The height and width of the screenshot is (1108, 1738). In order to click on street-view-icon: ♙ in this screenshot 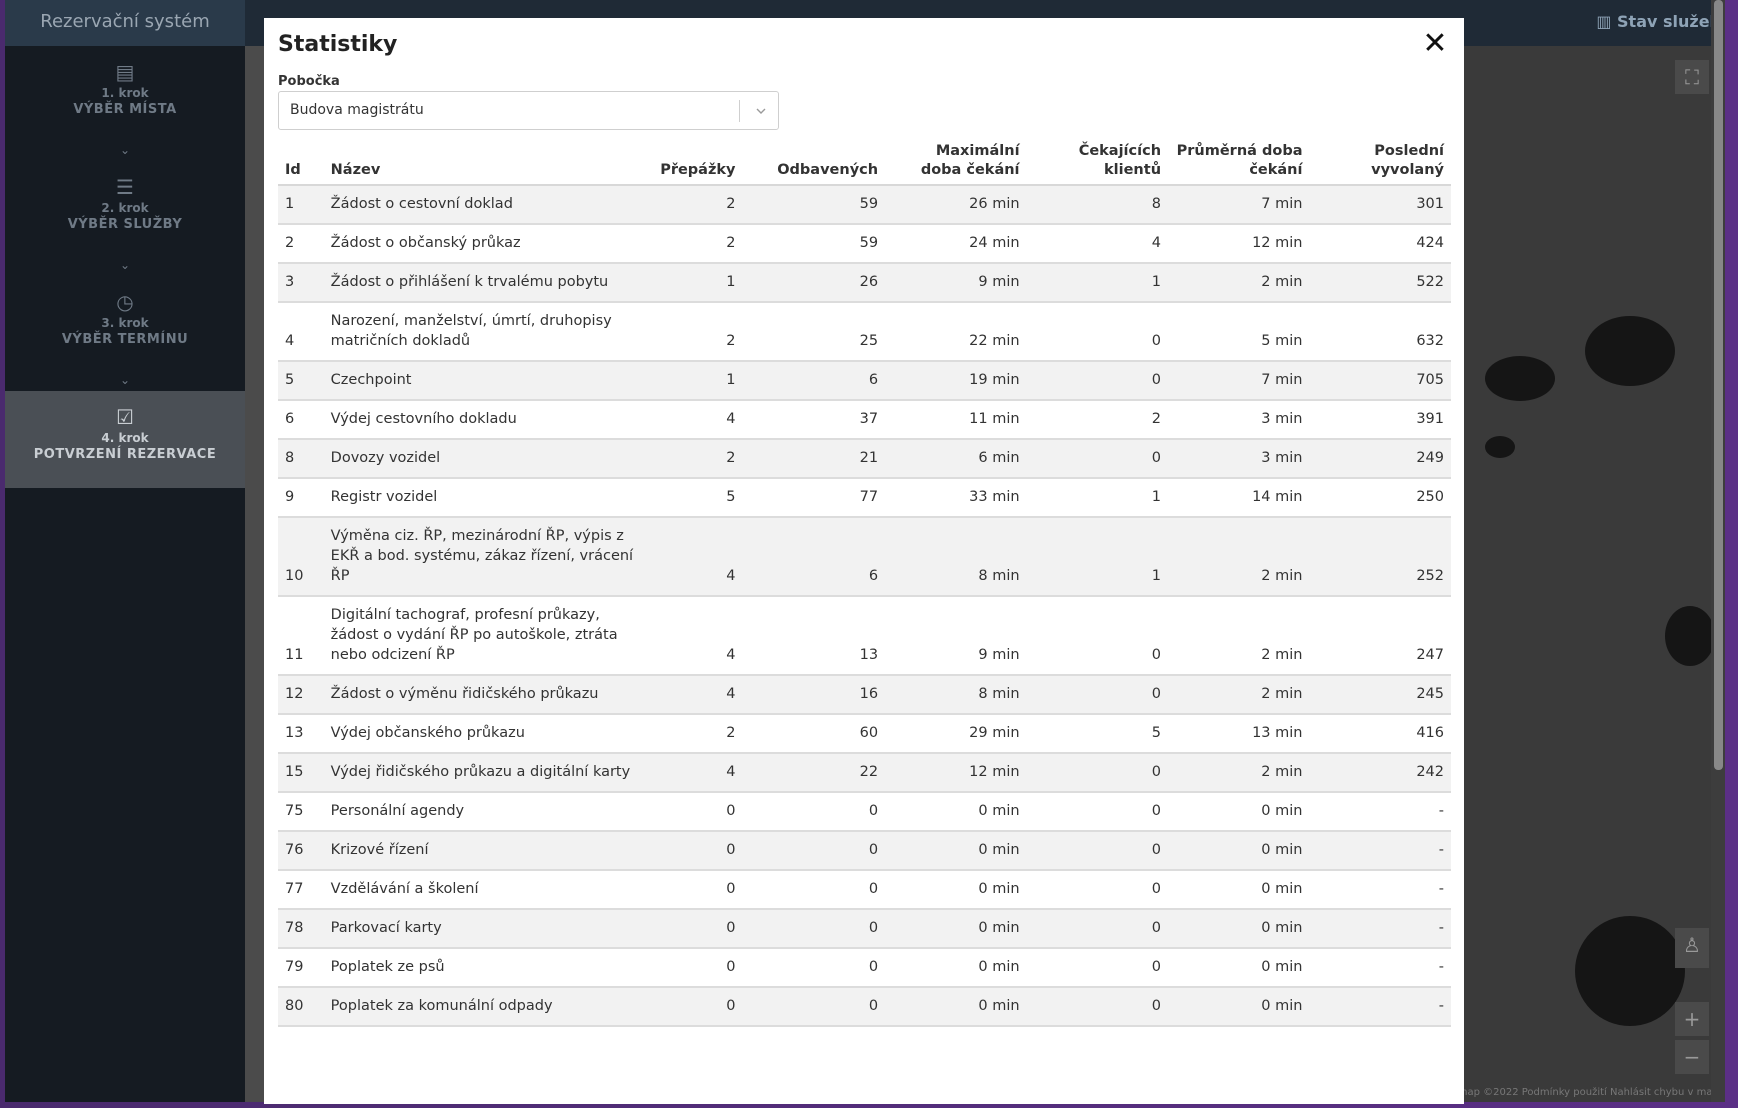, I will do `click(1692, 948)`.